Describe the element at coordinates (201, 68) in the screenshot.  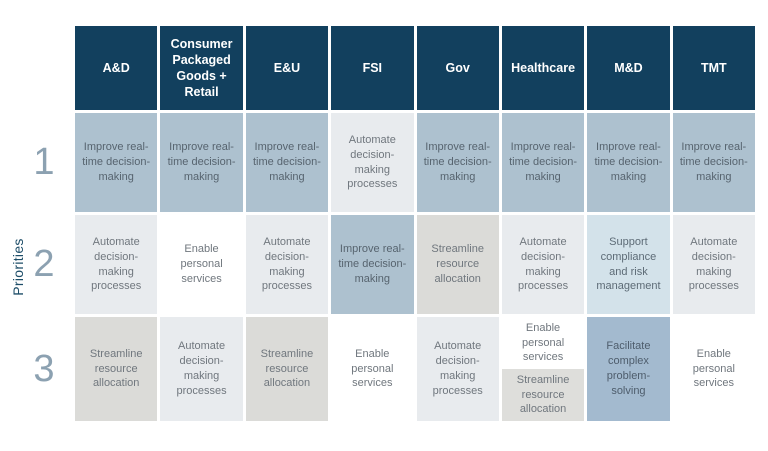
I see `column-header-cpg-retail: Consumer Packaged Goods + Retail` at that location.